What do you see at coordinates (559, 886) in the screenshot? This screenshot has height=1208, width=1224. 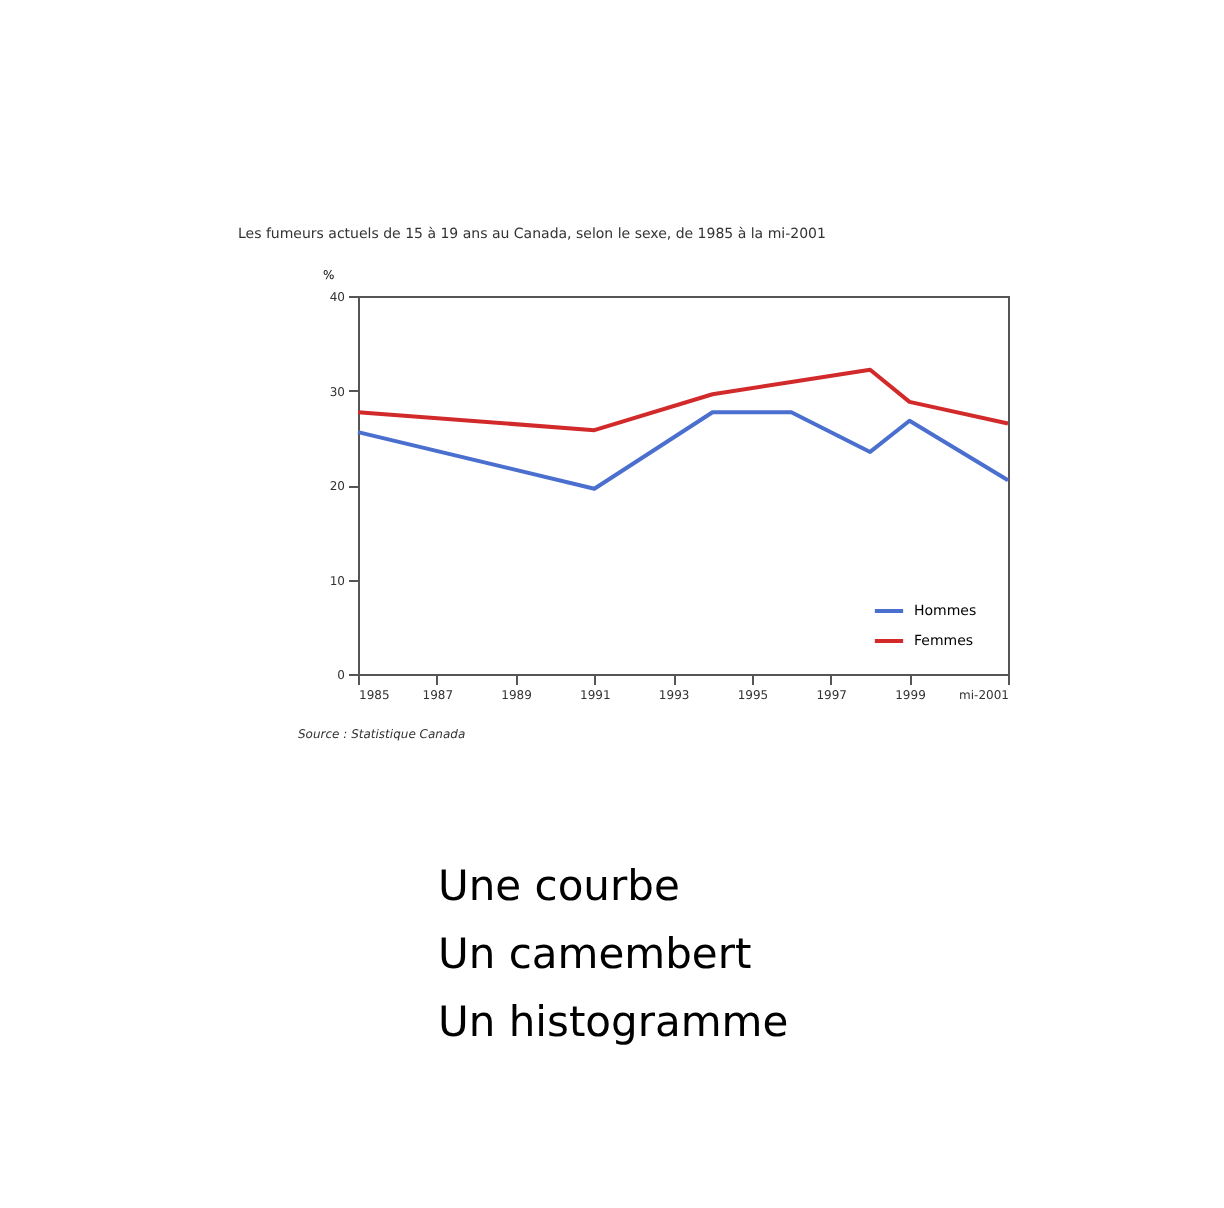 I see `text: Une courbe` at bounding box center [559, 886].